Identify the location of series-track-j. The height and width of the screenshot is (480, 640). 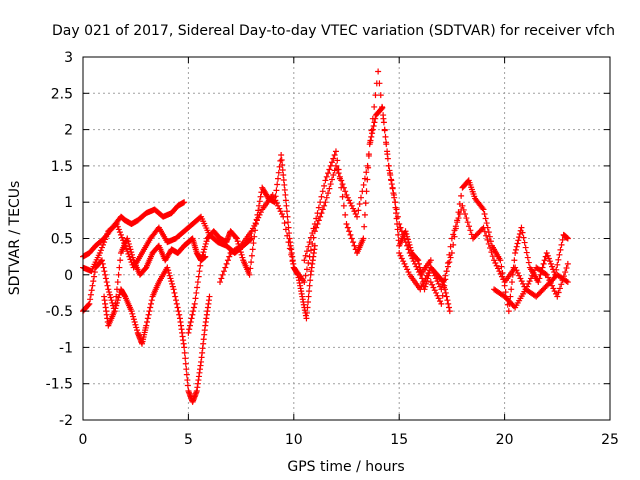
(531, 291).